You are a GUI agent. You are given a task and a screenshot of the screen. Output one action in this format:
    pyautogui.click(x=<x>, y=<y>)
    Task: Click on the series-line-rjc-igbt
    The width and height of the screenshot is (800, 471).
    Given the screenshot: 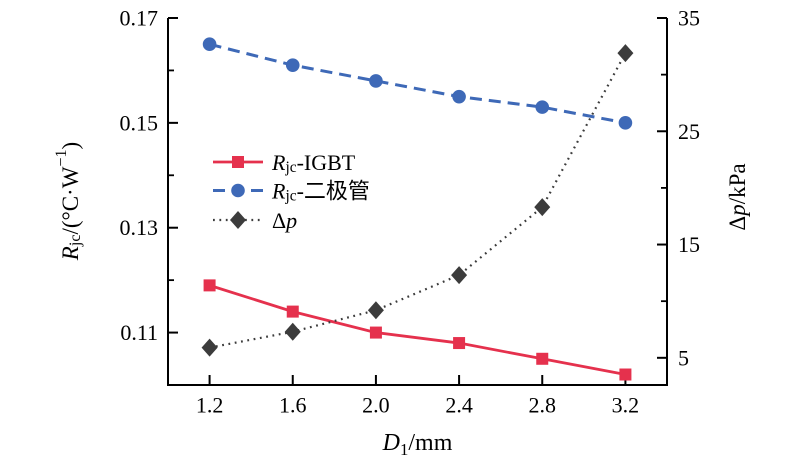 What is the action you would take?
    pyautogui.click(x=417, y=330)
    